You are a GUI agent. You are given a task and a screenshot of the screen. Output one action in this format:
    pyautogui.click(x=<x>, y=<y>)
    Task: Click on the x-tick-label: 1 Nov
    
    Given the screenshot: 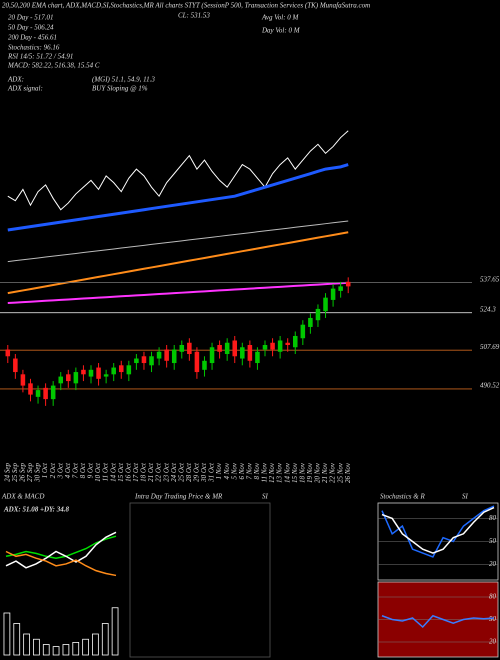 What is the action you would take?
    pyautogui.click(x=219, y=470)
    